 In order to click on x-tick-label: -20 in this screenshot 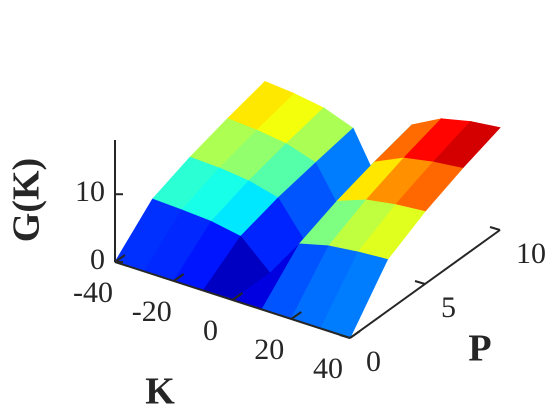, I will do `click(152, 311)`.